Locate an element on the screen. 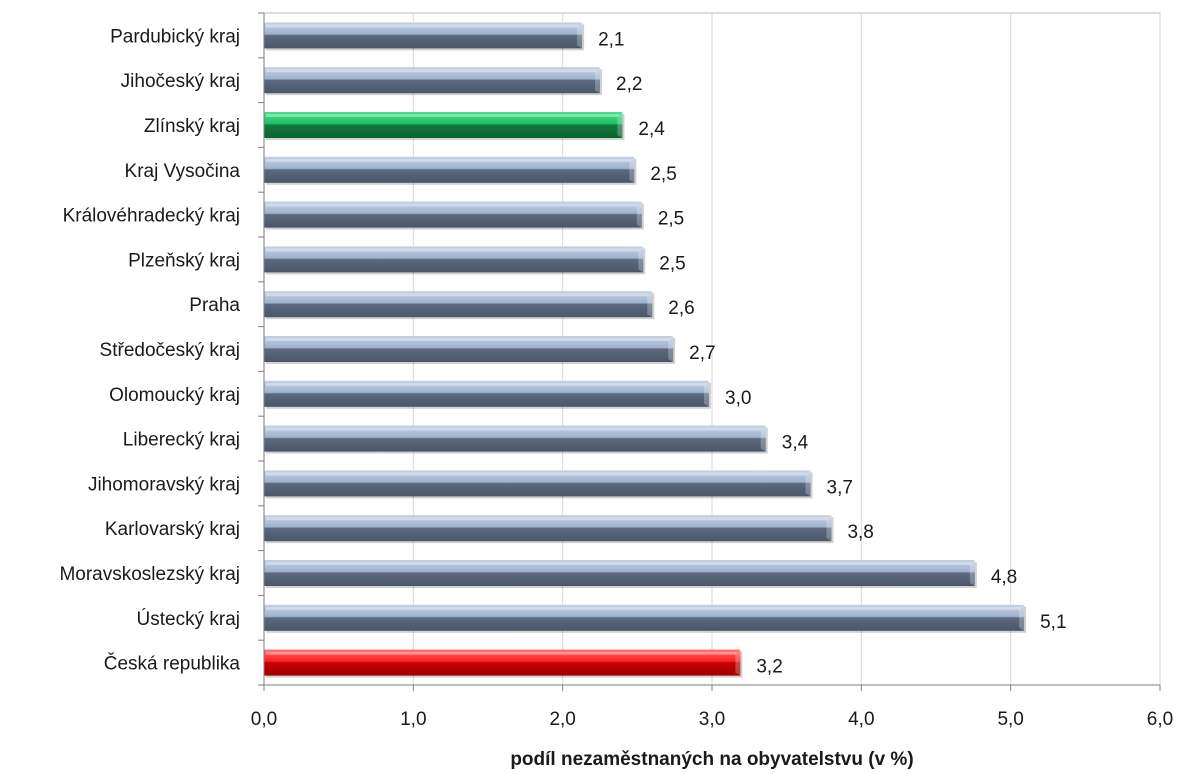 The width and height of the screenshot is (1184, 774). data-label: 3,7 is located at coordinates (840, 487).